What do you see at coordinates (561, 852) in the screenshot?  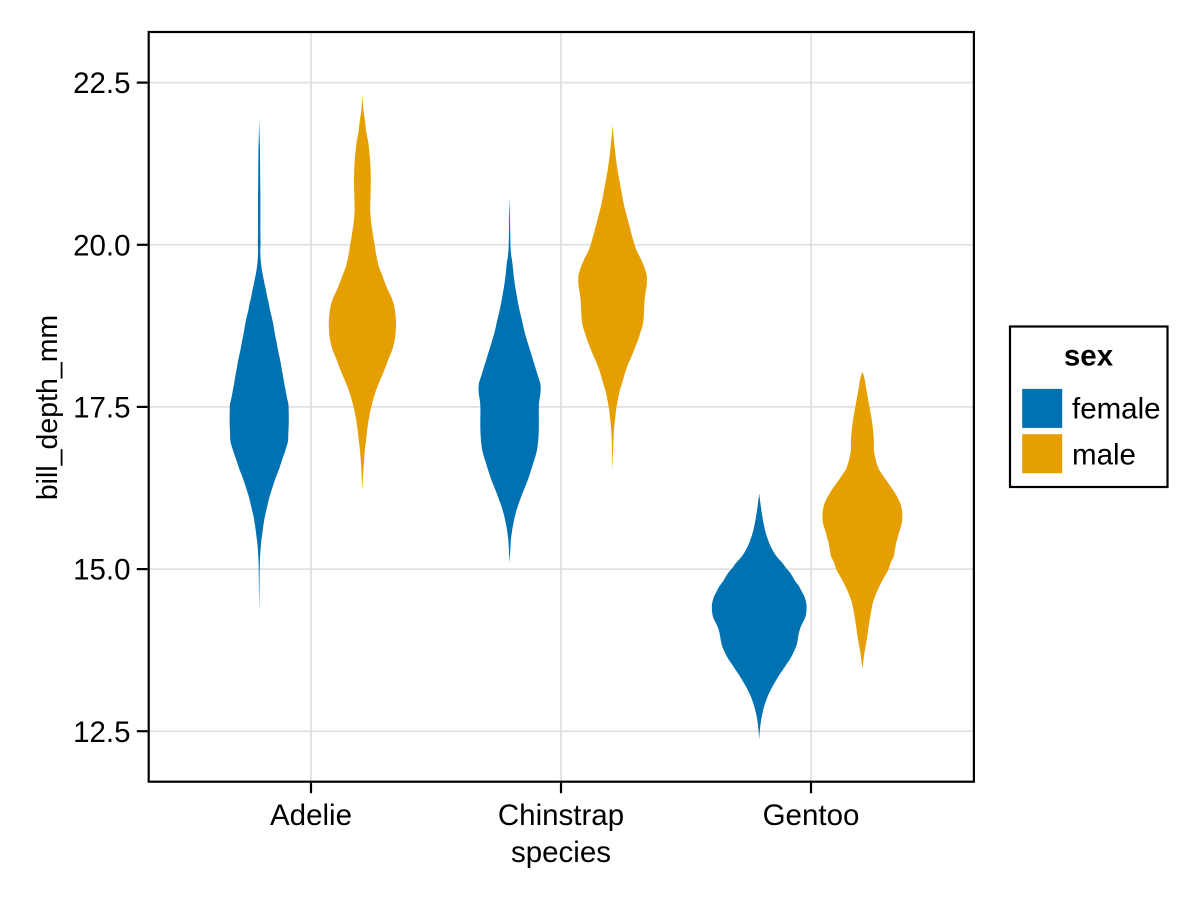 I see `svg-text: species` at bounding box center [561, 852].